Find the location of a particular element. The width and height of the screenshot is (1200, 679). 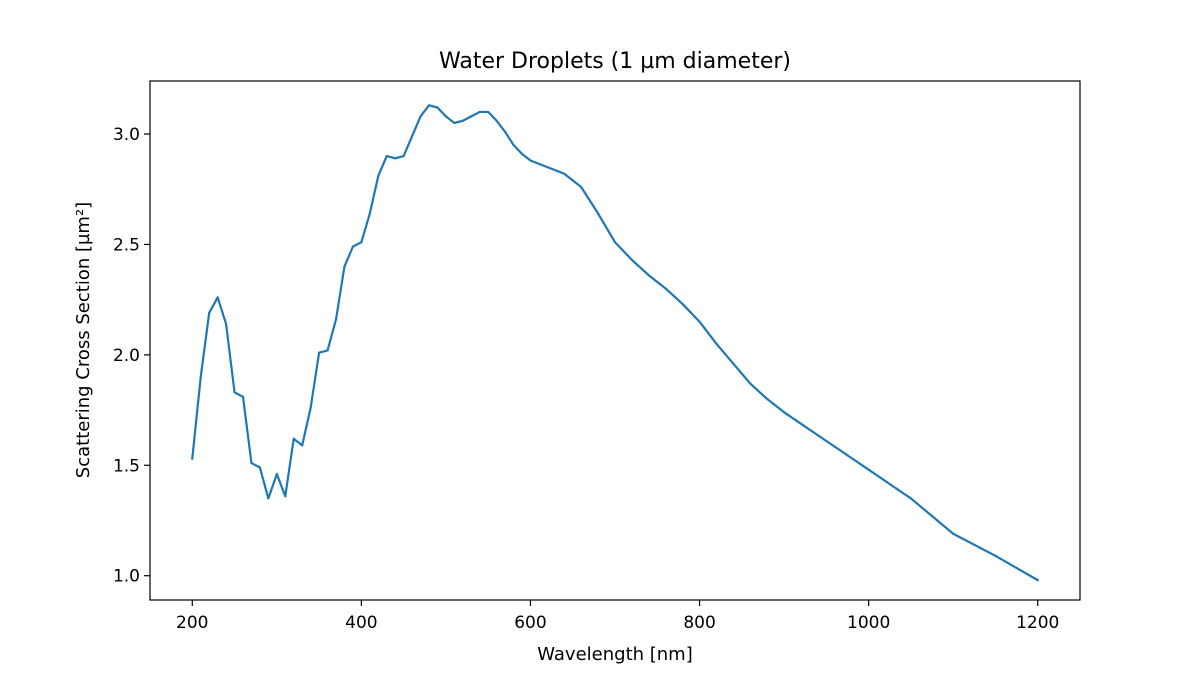

y-axis-label: Scattering Cross Section [µm²] is located at coordinates (83, 340).